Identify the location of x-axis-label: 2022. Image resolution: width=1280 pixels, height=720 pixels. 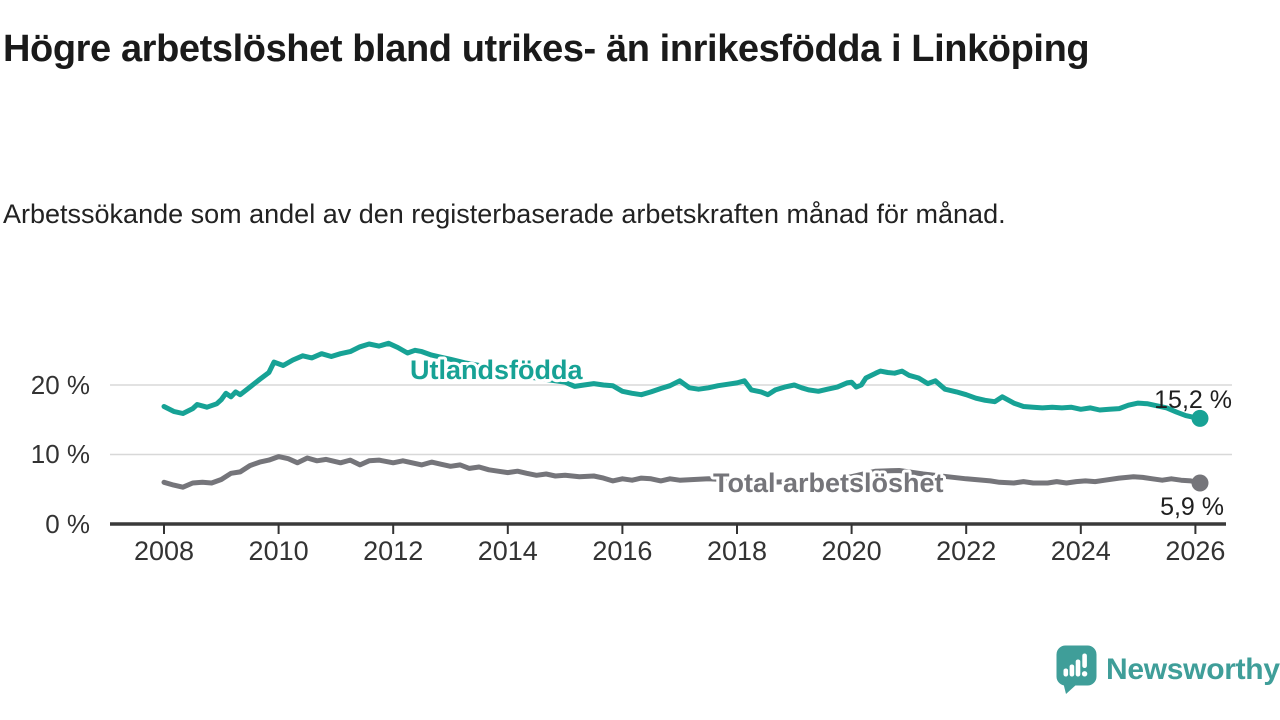
(966, 551).